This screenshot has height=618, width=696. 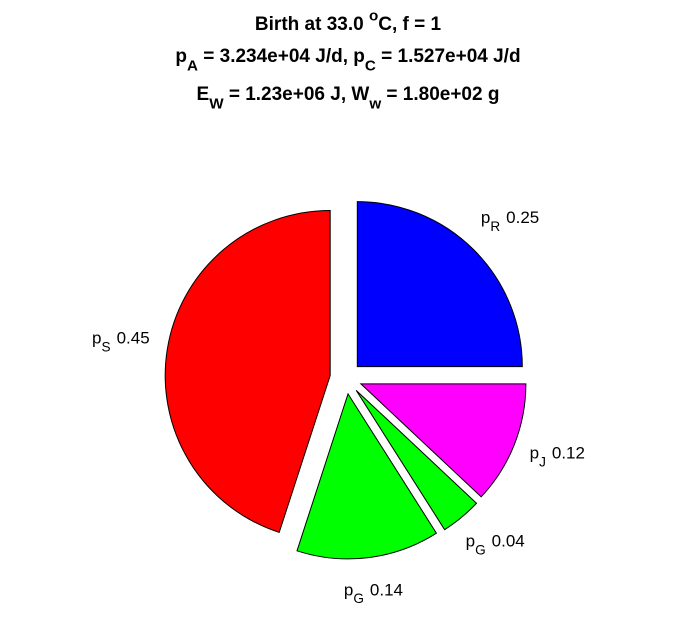 I want to click on chart-title: EW = 1.23e+06 J, Ww = 1.80e+02 g, so click(x=348, y=98).